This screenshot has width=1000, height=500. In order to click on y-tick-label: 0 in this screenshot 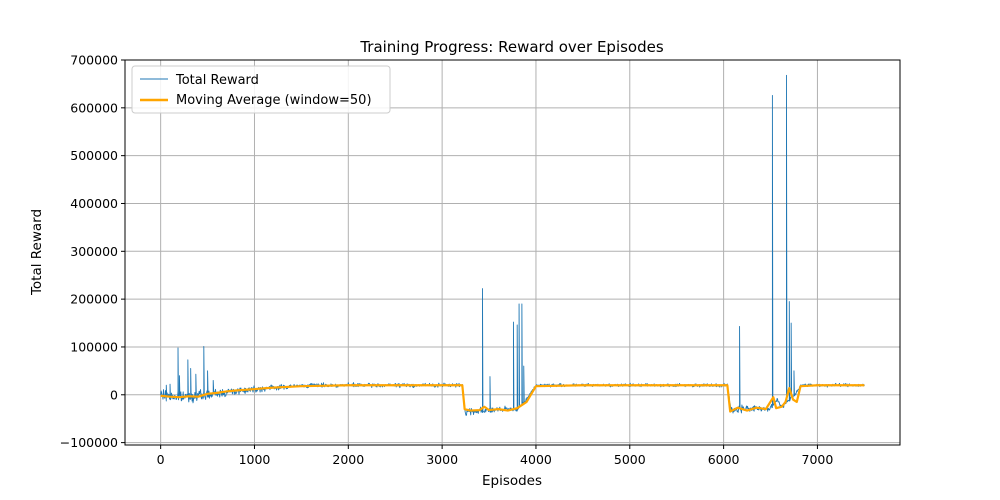, I will do `click(114, 394)`.